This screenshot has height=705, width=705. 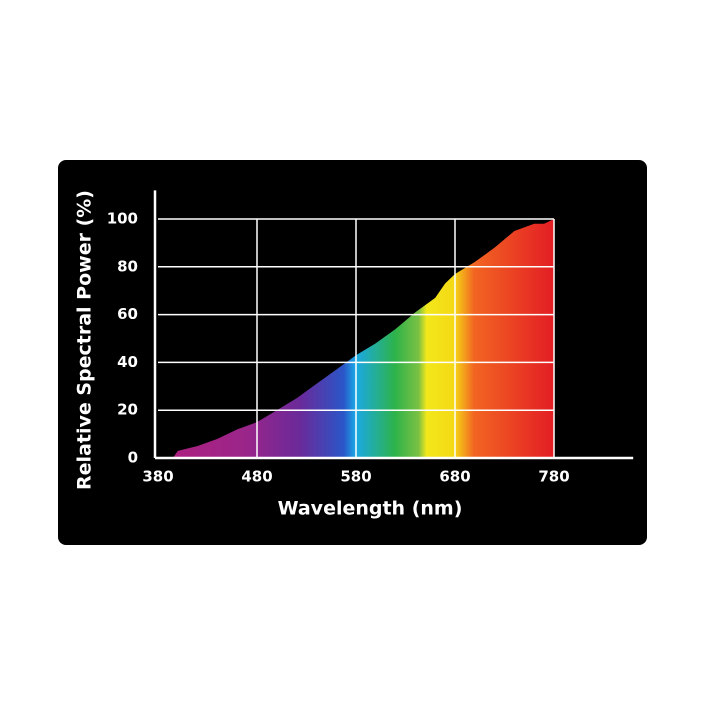 What do you see at coordinates (122, 219) in the screenshot?
I see `y-tick-label: 100` at bounding box center [122, 219].